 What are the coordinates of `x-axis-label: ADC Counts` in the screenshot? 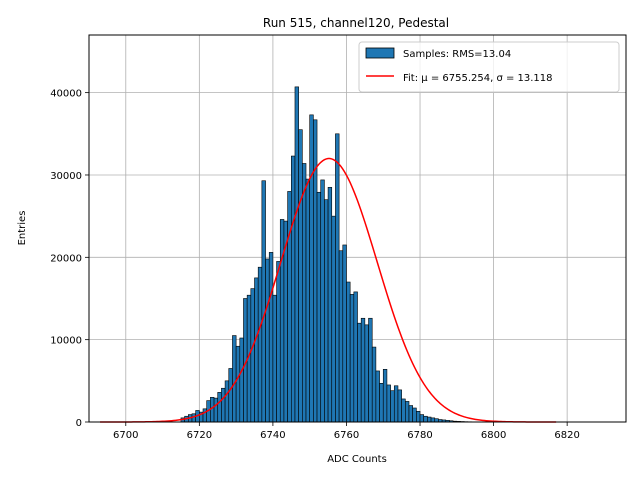 It's located at (357, 459).